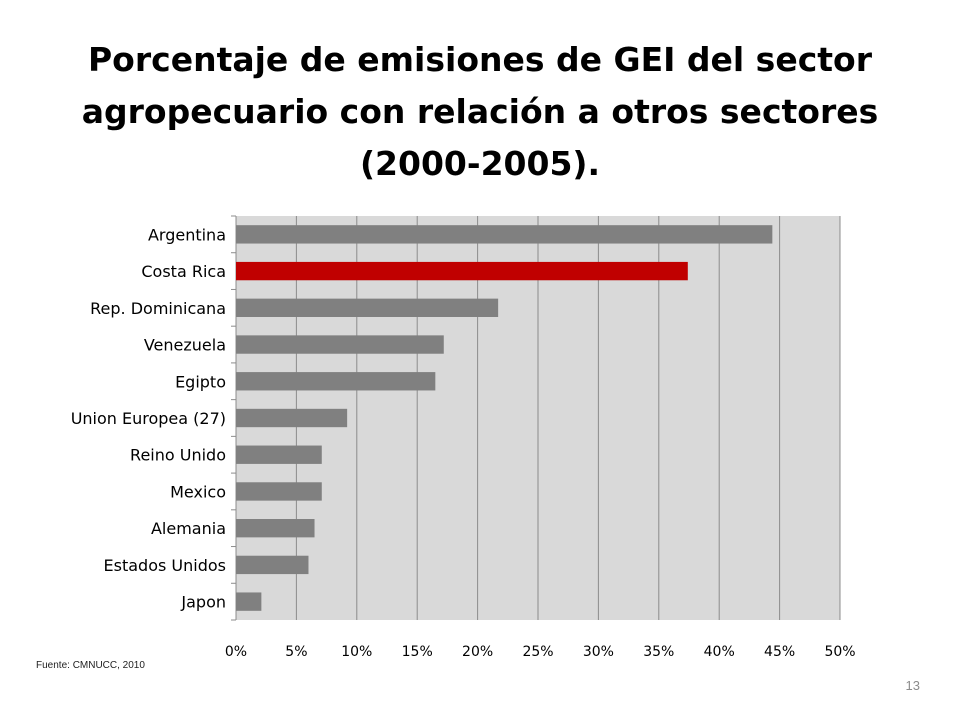 This screenshot has height=720, width=960. I want to click on x-tick-label: 20%, so click(477, 652).